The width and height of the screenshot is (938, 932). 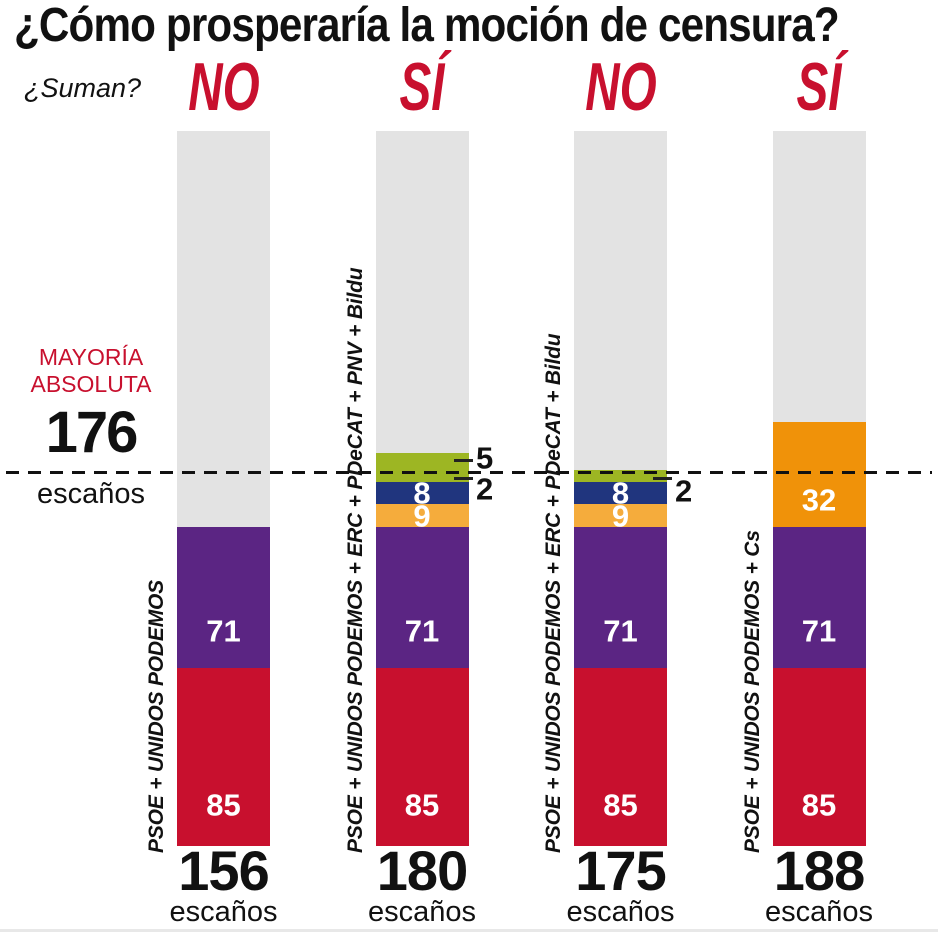 What do you see at coordinates (156, 716) in the screenshot?
I see `coalition-label-1: PSOE + UNIDOS PODEMOS` at bounding box center [156, 716].